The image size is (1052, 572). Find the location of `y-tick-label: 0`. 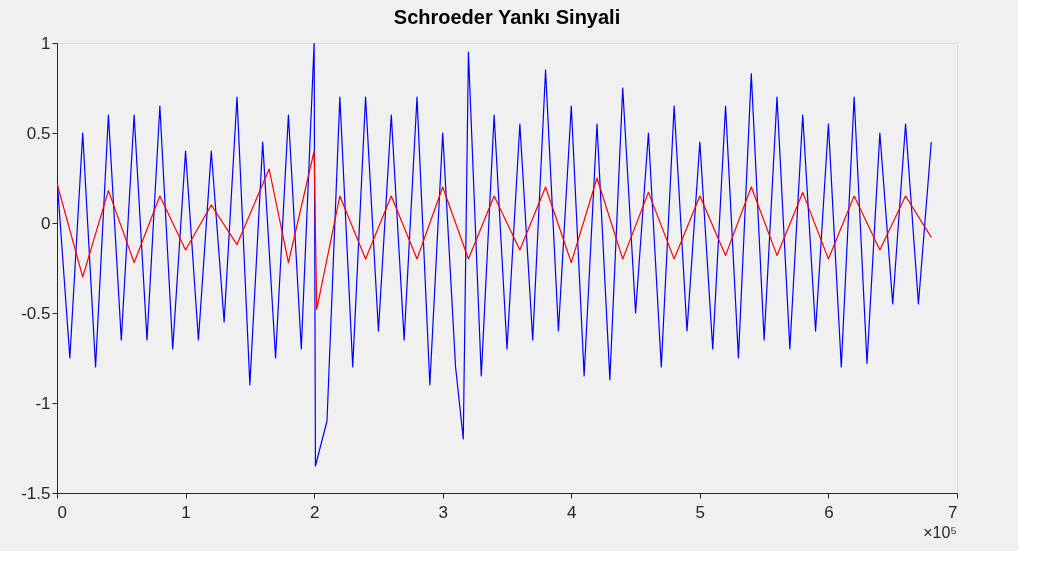

y-tick-label: 0 is located at coordinates (46, 223).